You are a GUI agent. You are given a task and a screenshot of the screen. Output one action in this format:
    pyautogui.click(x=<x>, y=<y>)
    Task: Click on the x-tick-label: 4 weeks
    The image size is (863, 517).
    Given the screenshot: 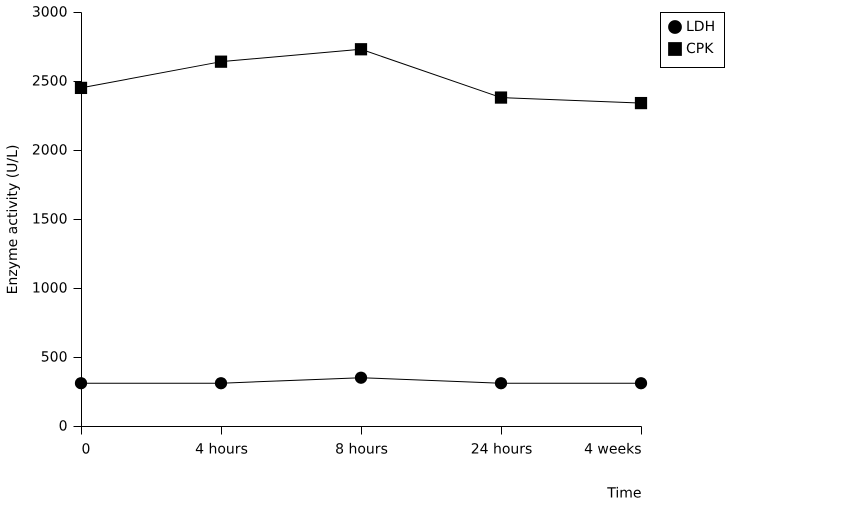 What is the action you would take?
    pyautogui.click(x=613, y=450)
    